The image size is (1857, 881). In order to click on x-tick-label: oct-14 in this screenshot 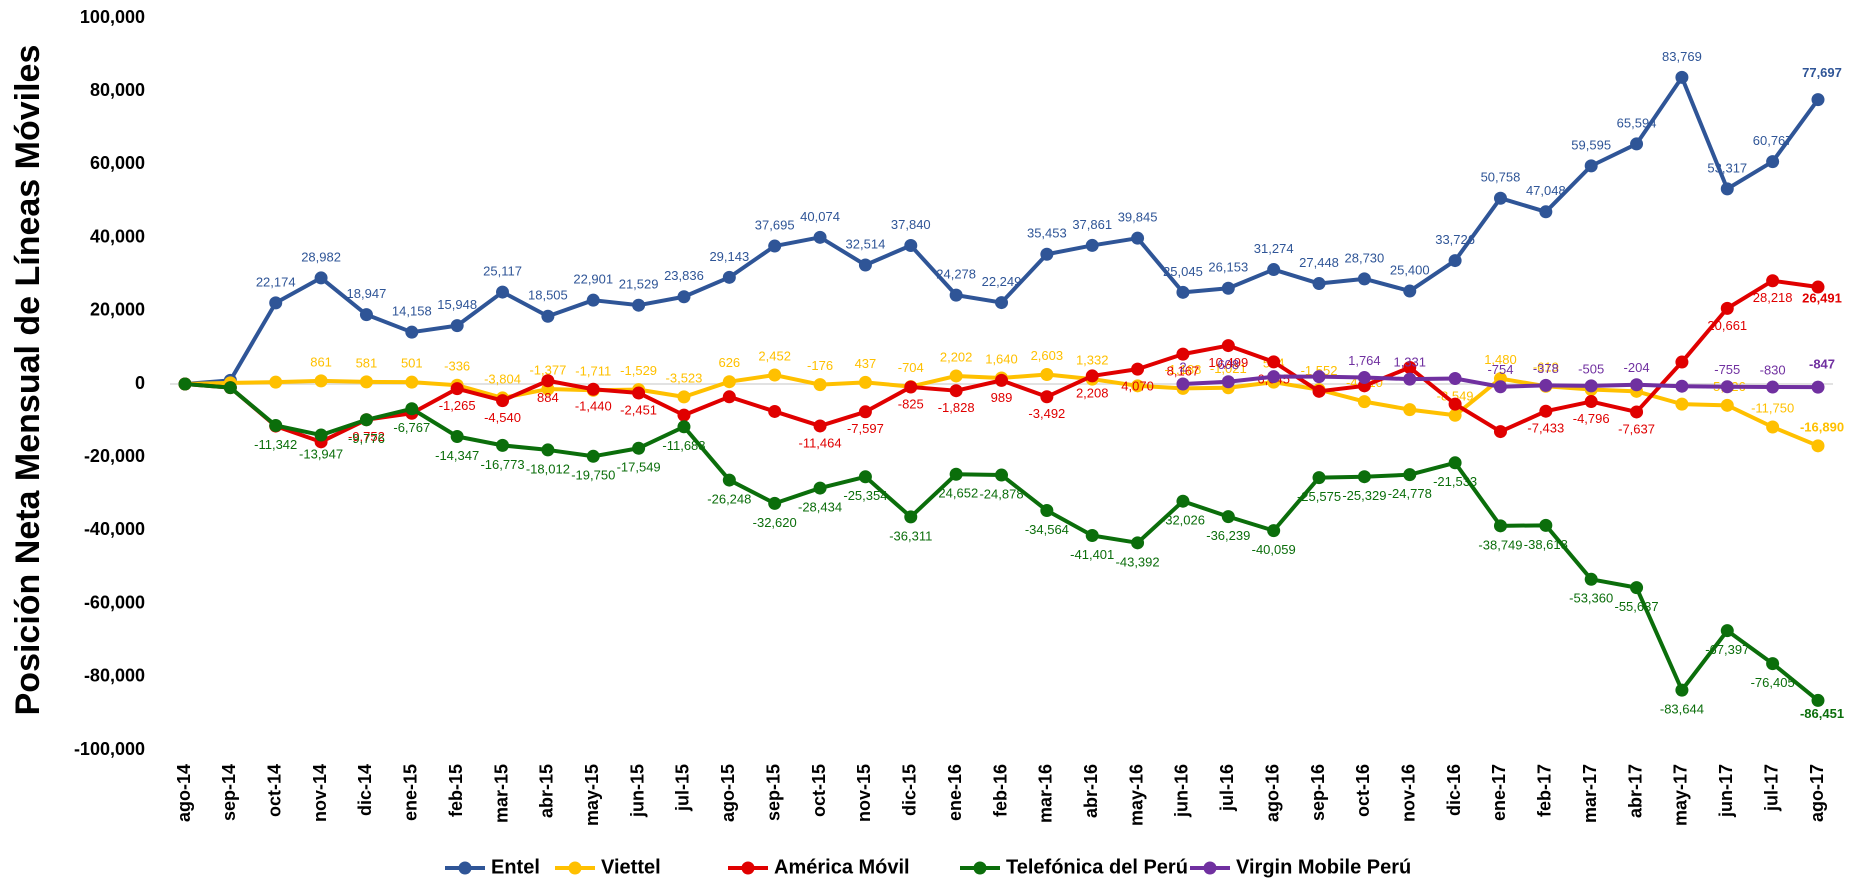, I will do `click(274, 790)`.